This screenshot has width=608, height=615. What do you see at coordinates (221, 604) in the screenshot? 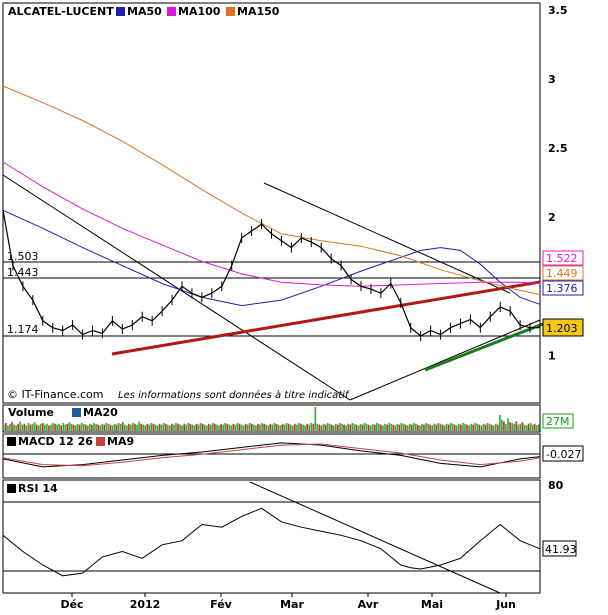
I see `x-tick-label: Fév` at bounding box center [221, 604].